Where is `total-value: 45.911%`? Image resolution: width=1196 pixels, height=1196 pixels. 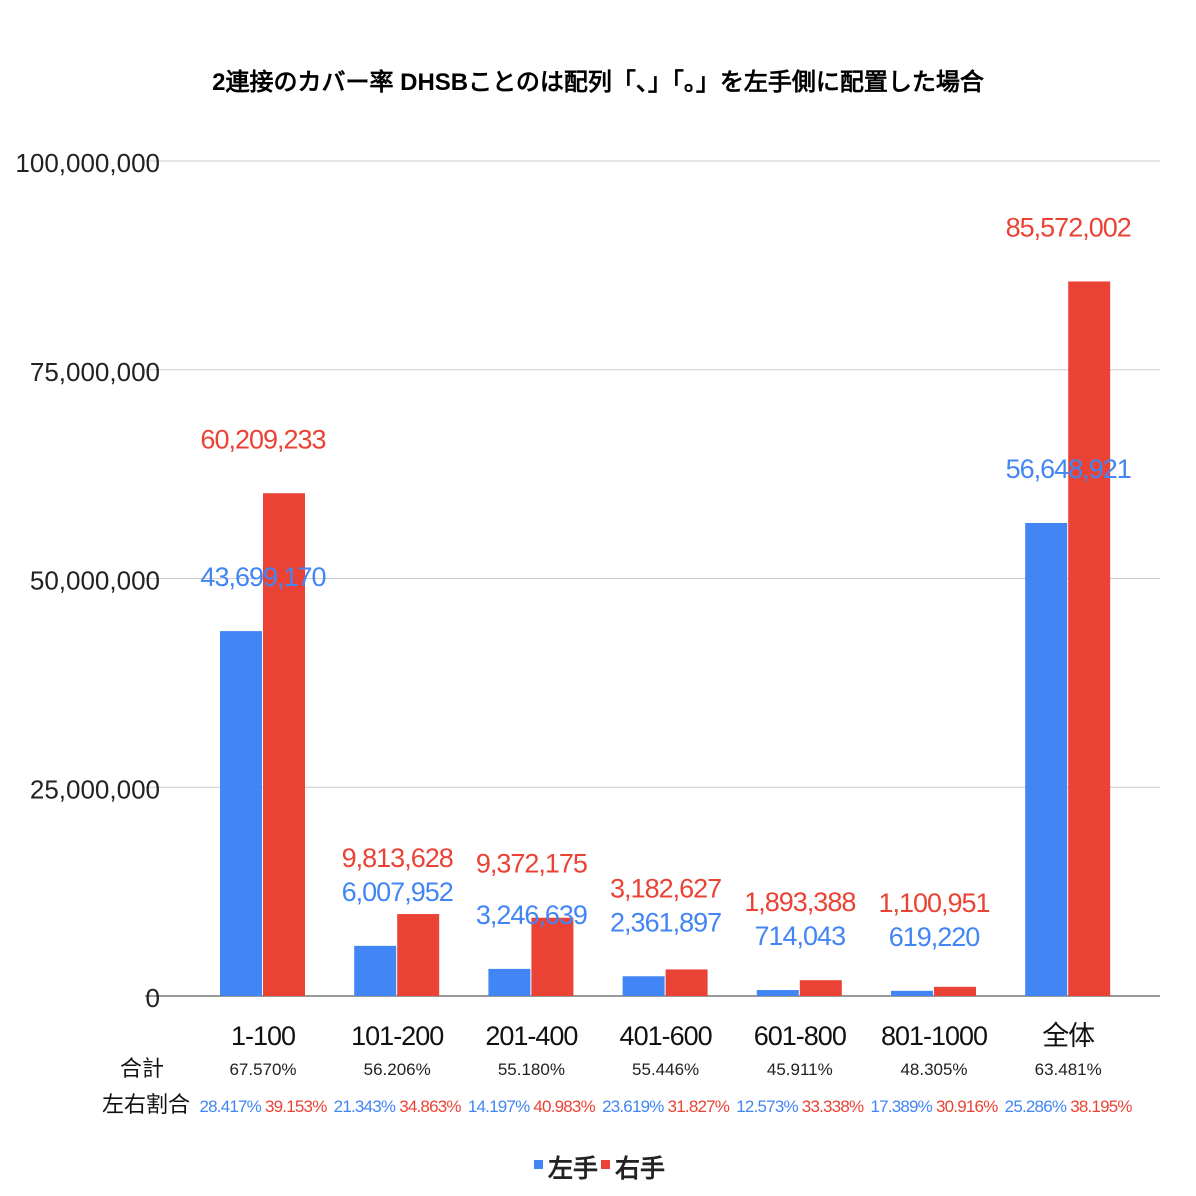 total-value: 45.911% is located at coordinates (800, 1069).